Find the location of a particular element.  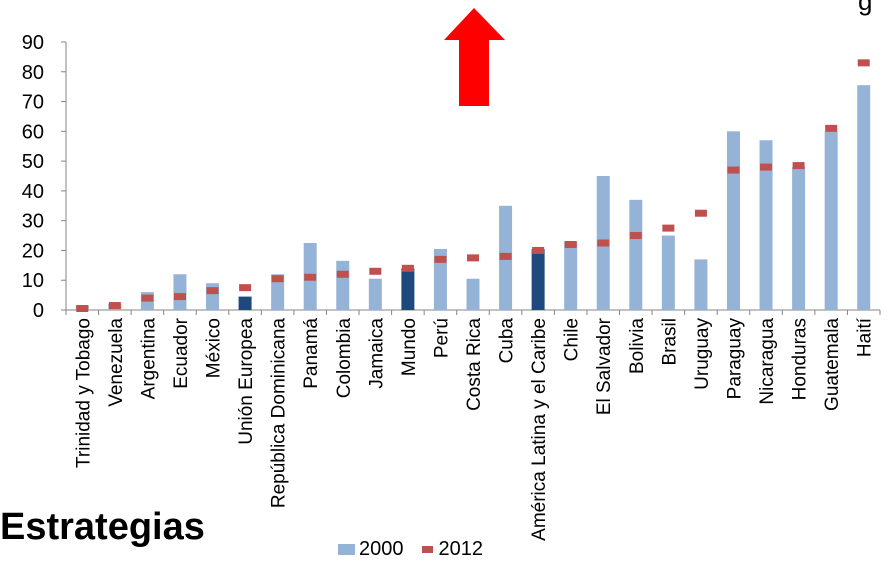

top-heading-fragment: g is located at coordinates (865, 8).